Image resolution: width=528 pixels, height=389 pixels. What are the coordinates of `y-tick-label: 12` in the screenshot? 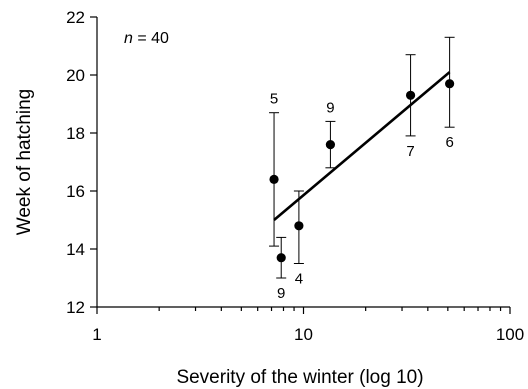 It's located at (75, 307).